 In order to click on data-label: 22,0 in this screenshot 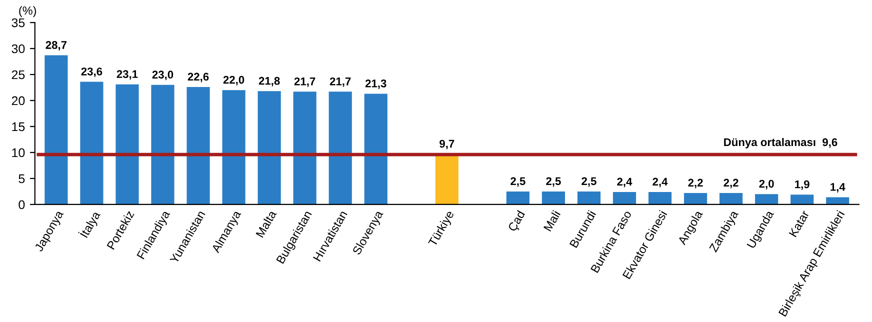, I will do `click(233, 81)`.